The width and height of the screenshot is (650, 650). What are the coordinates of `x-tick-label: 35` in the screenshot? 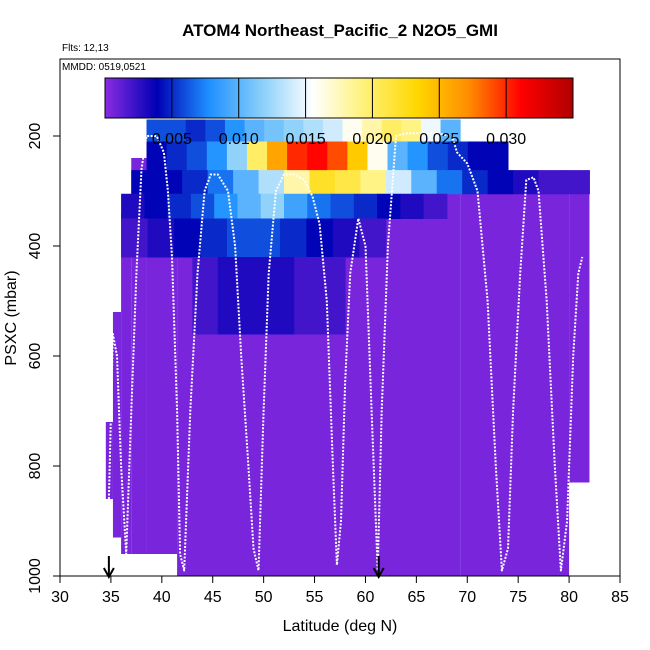 It's located at (111, 597).